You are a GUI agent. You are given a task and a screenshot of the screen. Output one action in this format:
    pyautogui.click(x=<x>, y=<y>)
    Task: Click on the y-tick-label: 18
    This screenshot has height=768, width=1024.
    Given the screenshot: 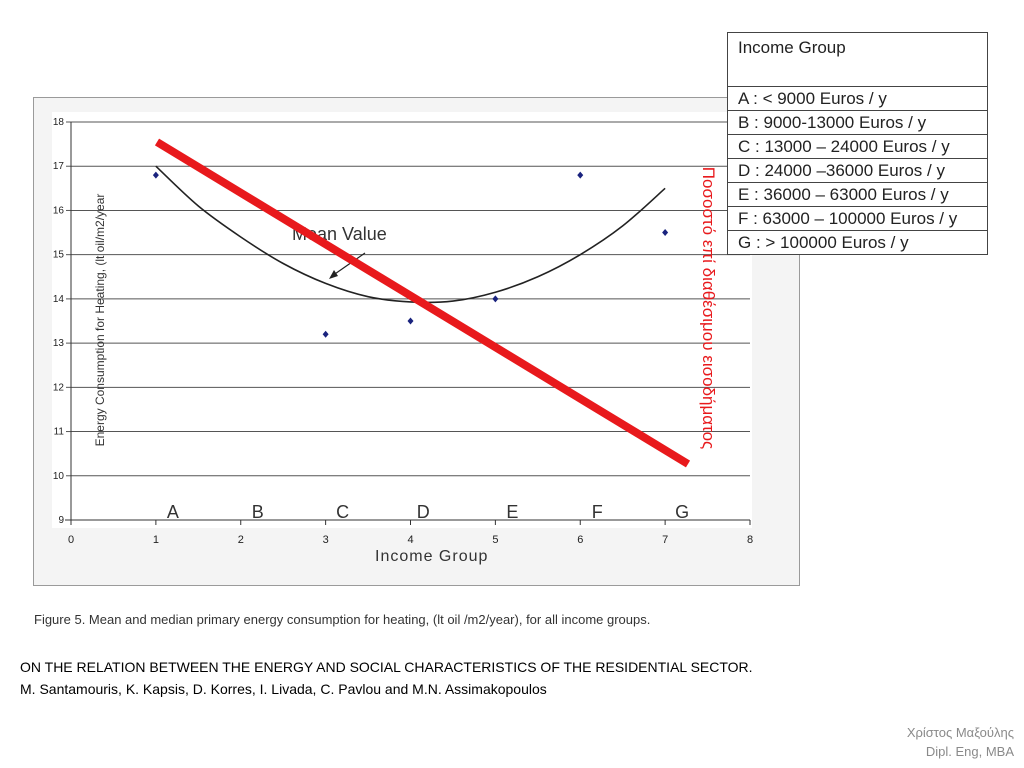 What is the action you would take?
    pyautogui.click(x=59, y=122)
    